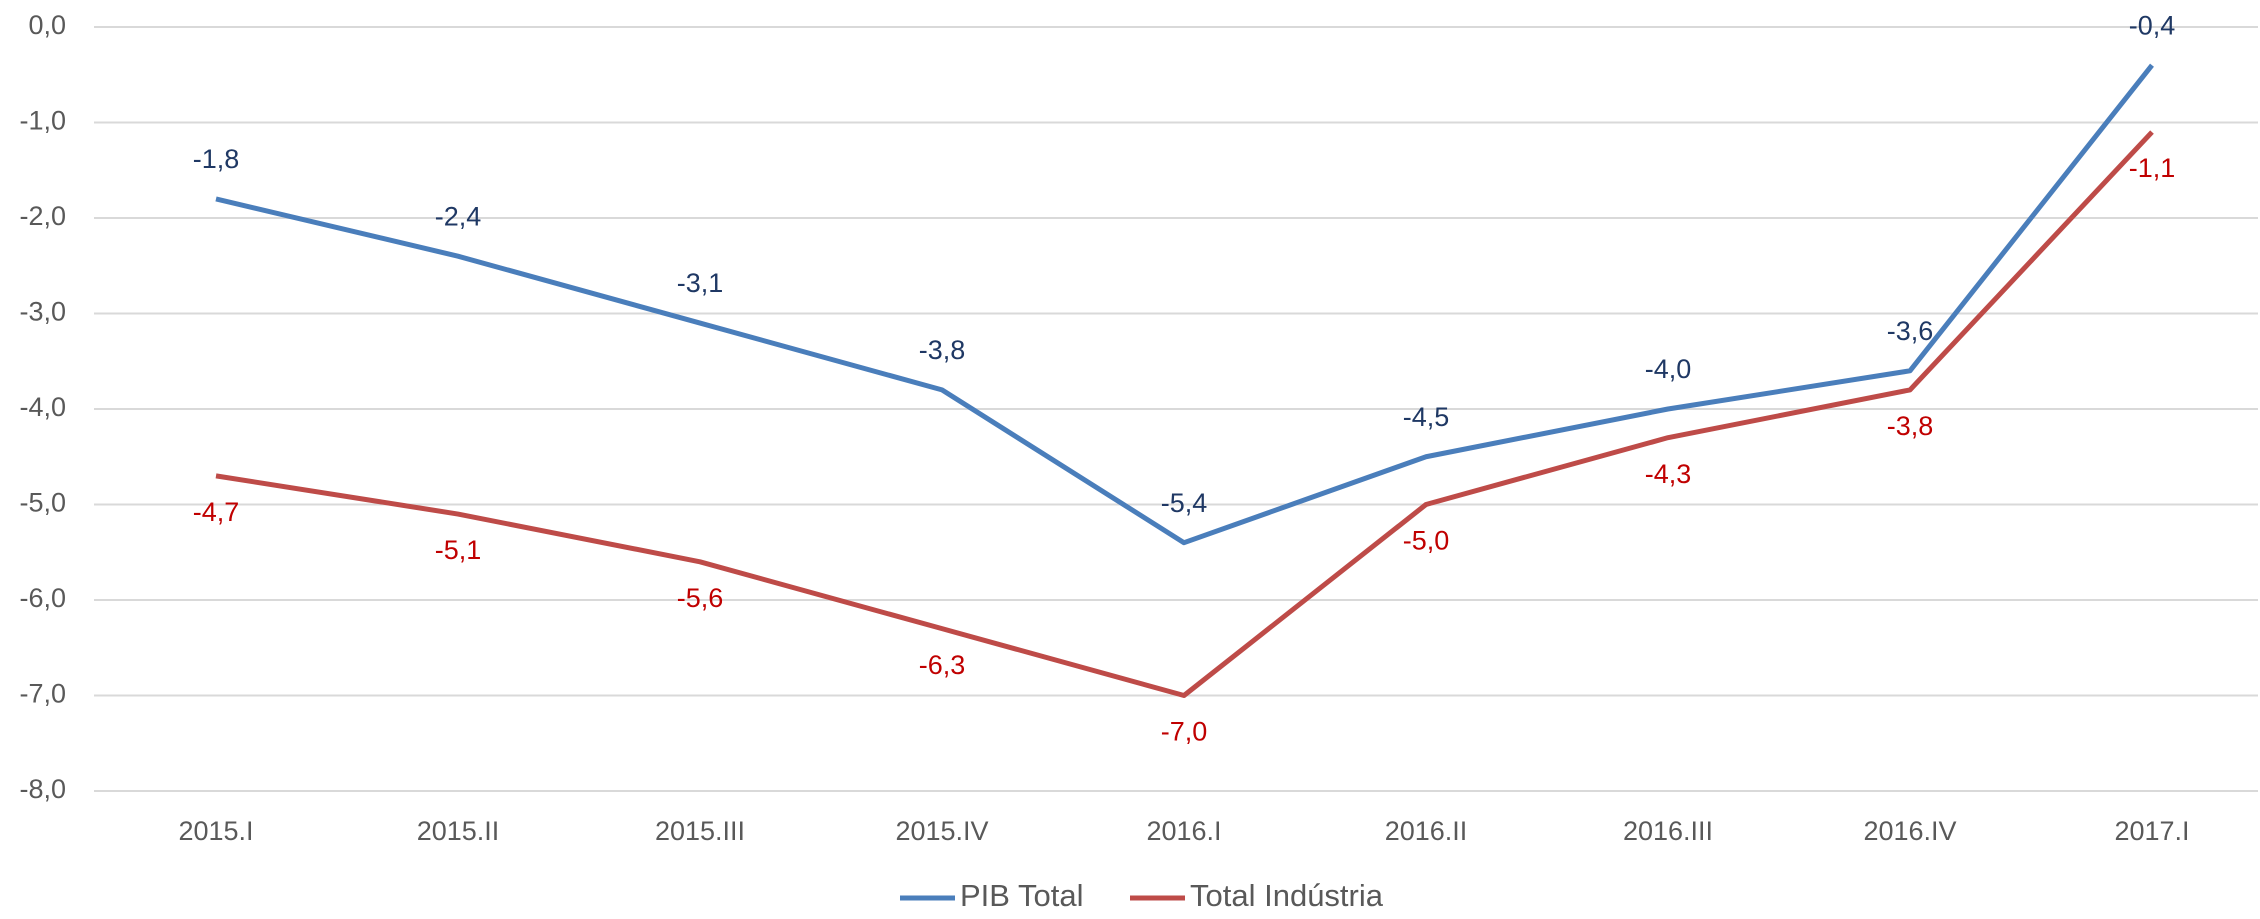 The image size is (2260, 919). What do you see at coordinates (42, 216) in the screenshot?
I see `y-tick-label: -2,0` at bounding box center [42, 216].